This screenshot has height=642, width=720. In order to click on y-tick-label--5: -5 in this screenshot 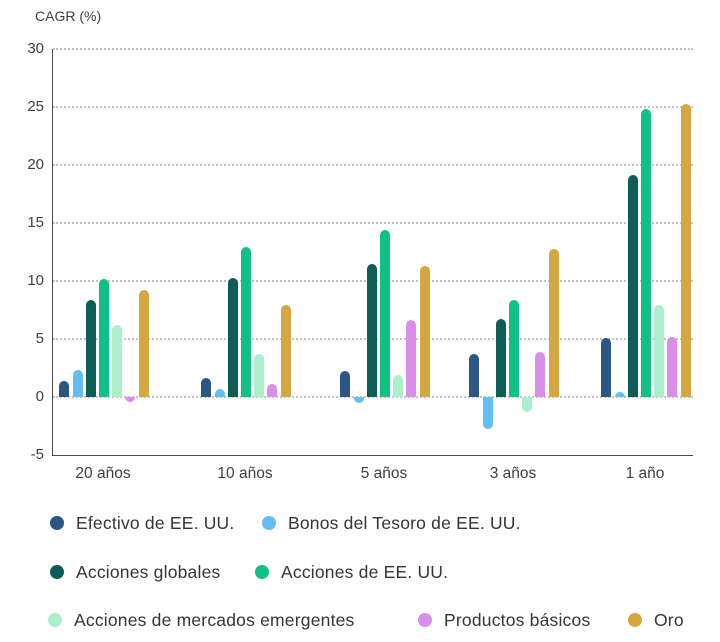, I will do `click(37, 454)`.